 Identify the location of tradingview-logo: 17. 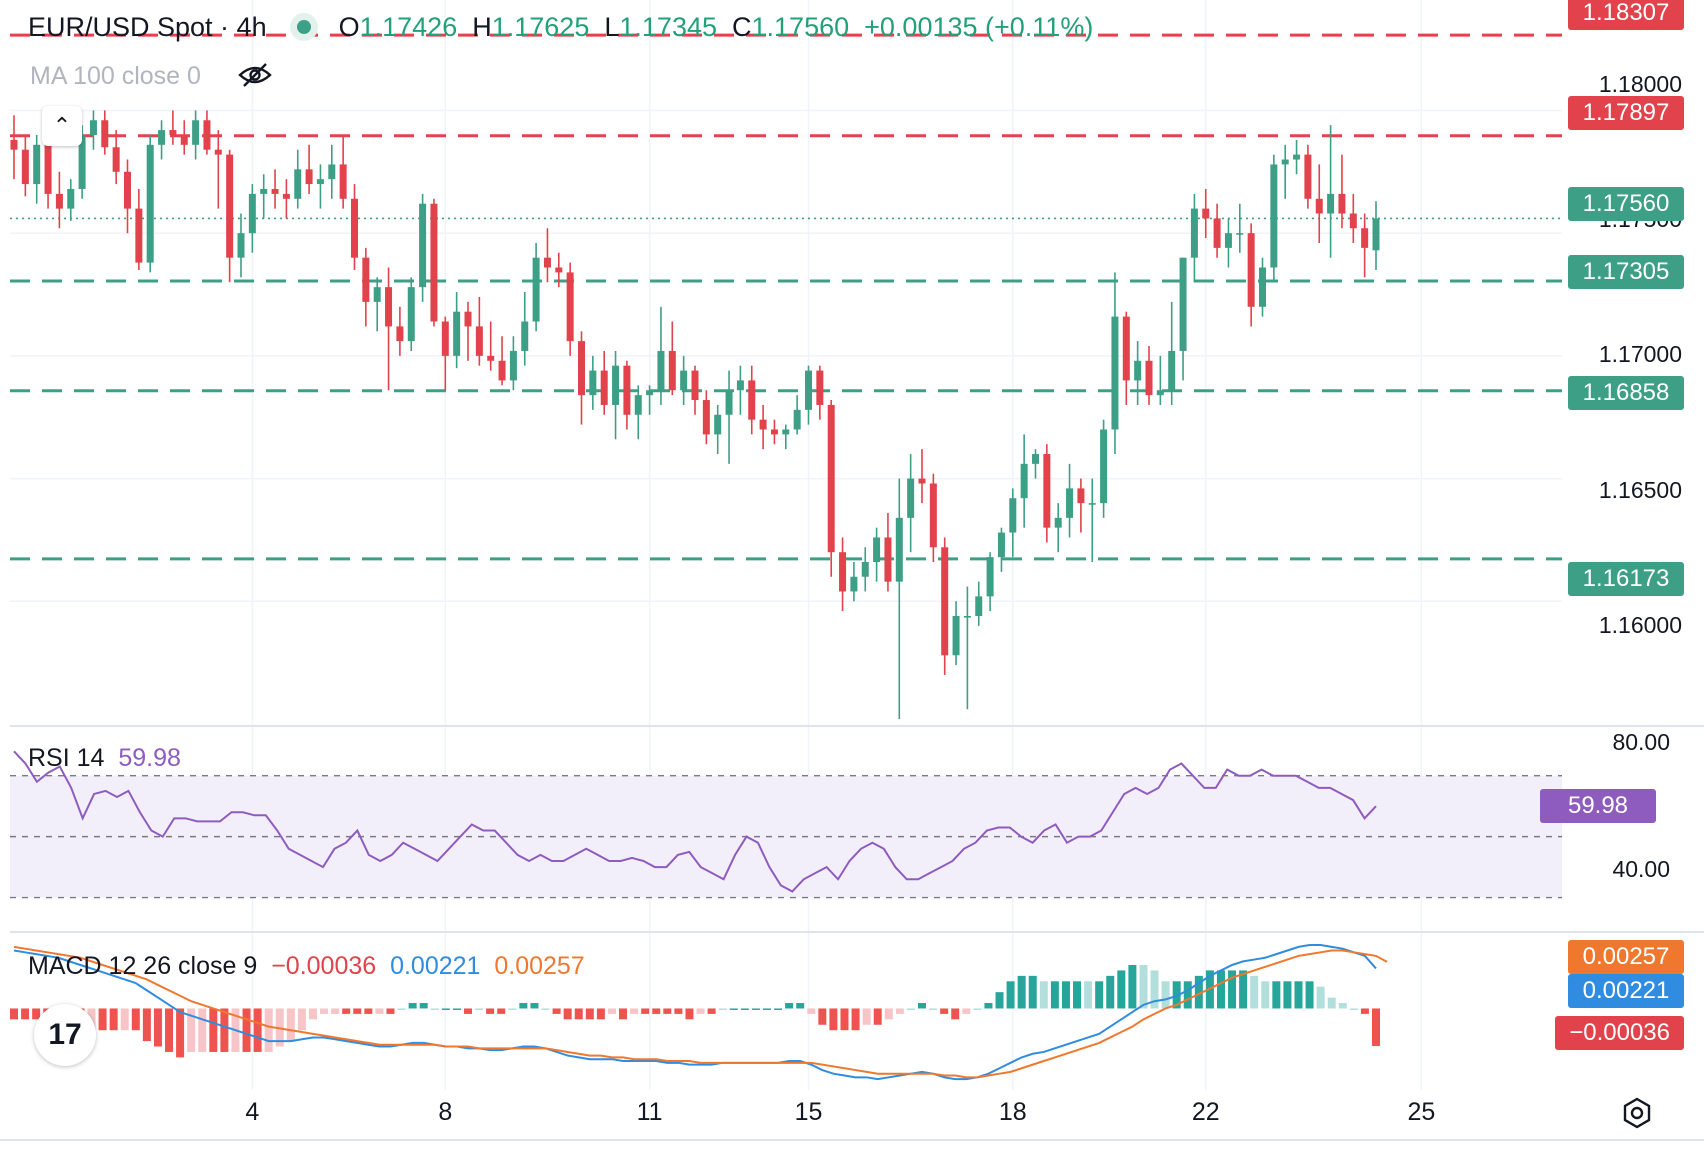
(65, 1035).